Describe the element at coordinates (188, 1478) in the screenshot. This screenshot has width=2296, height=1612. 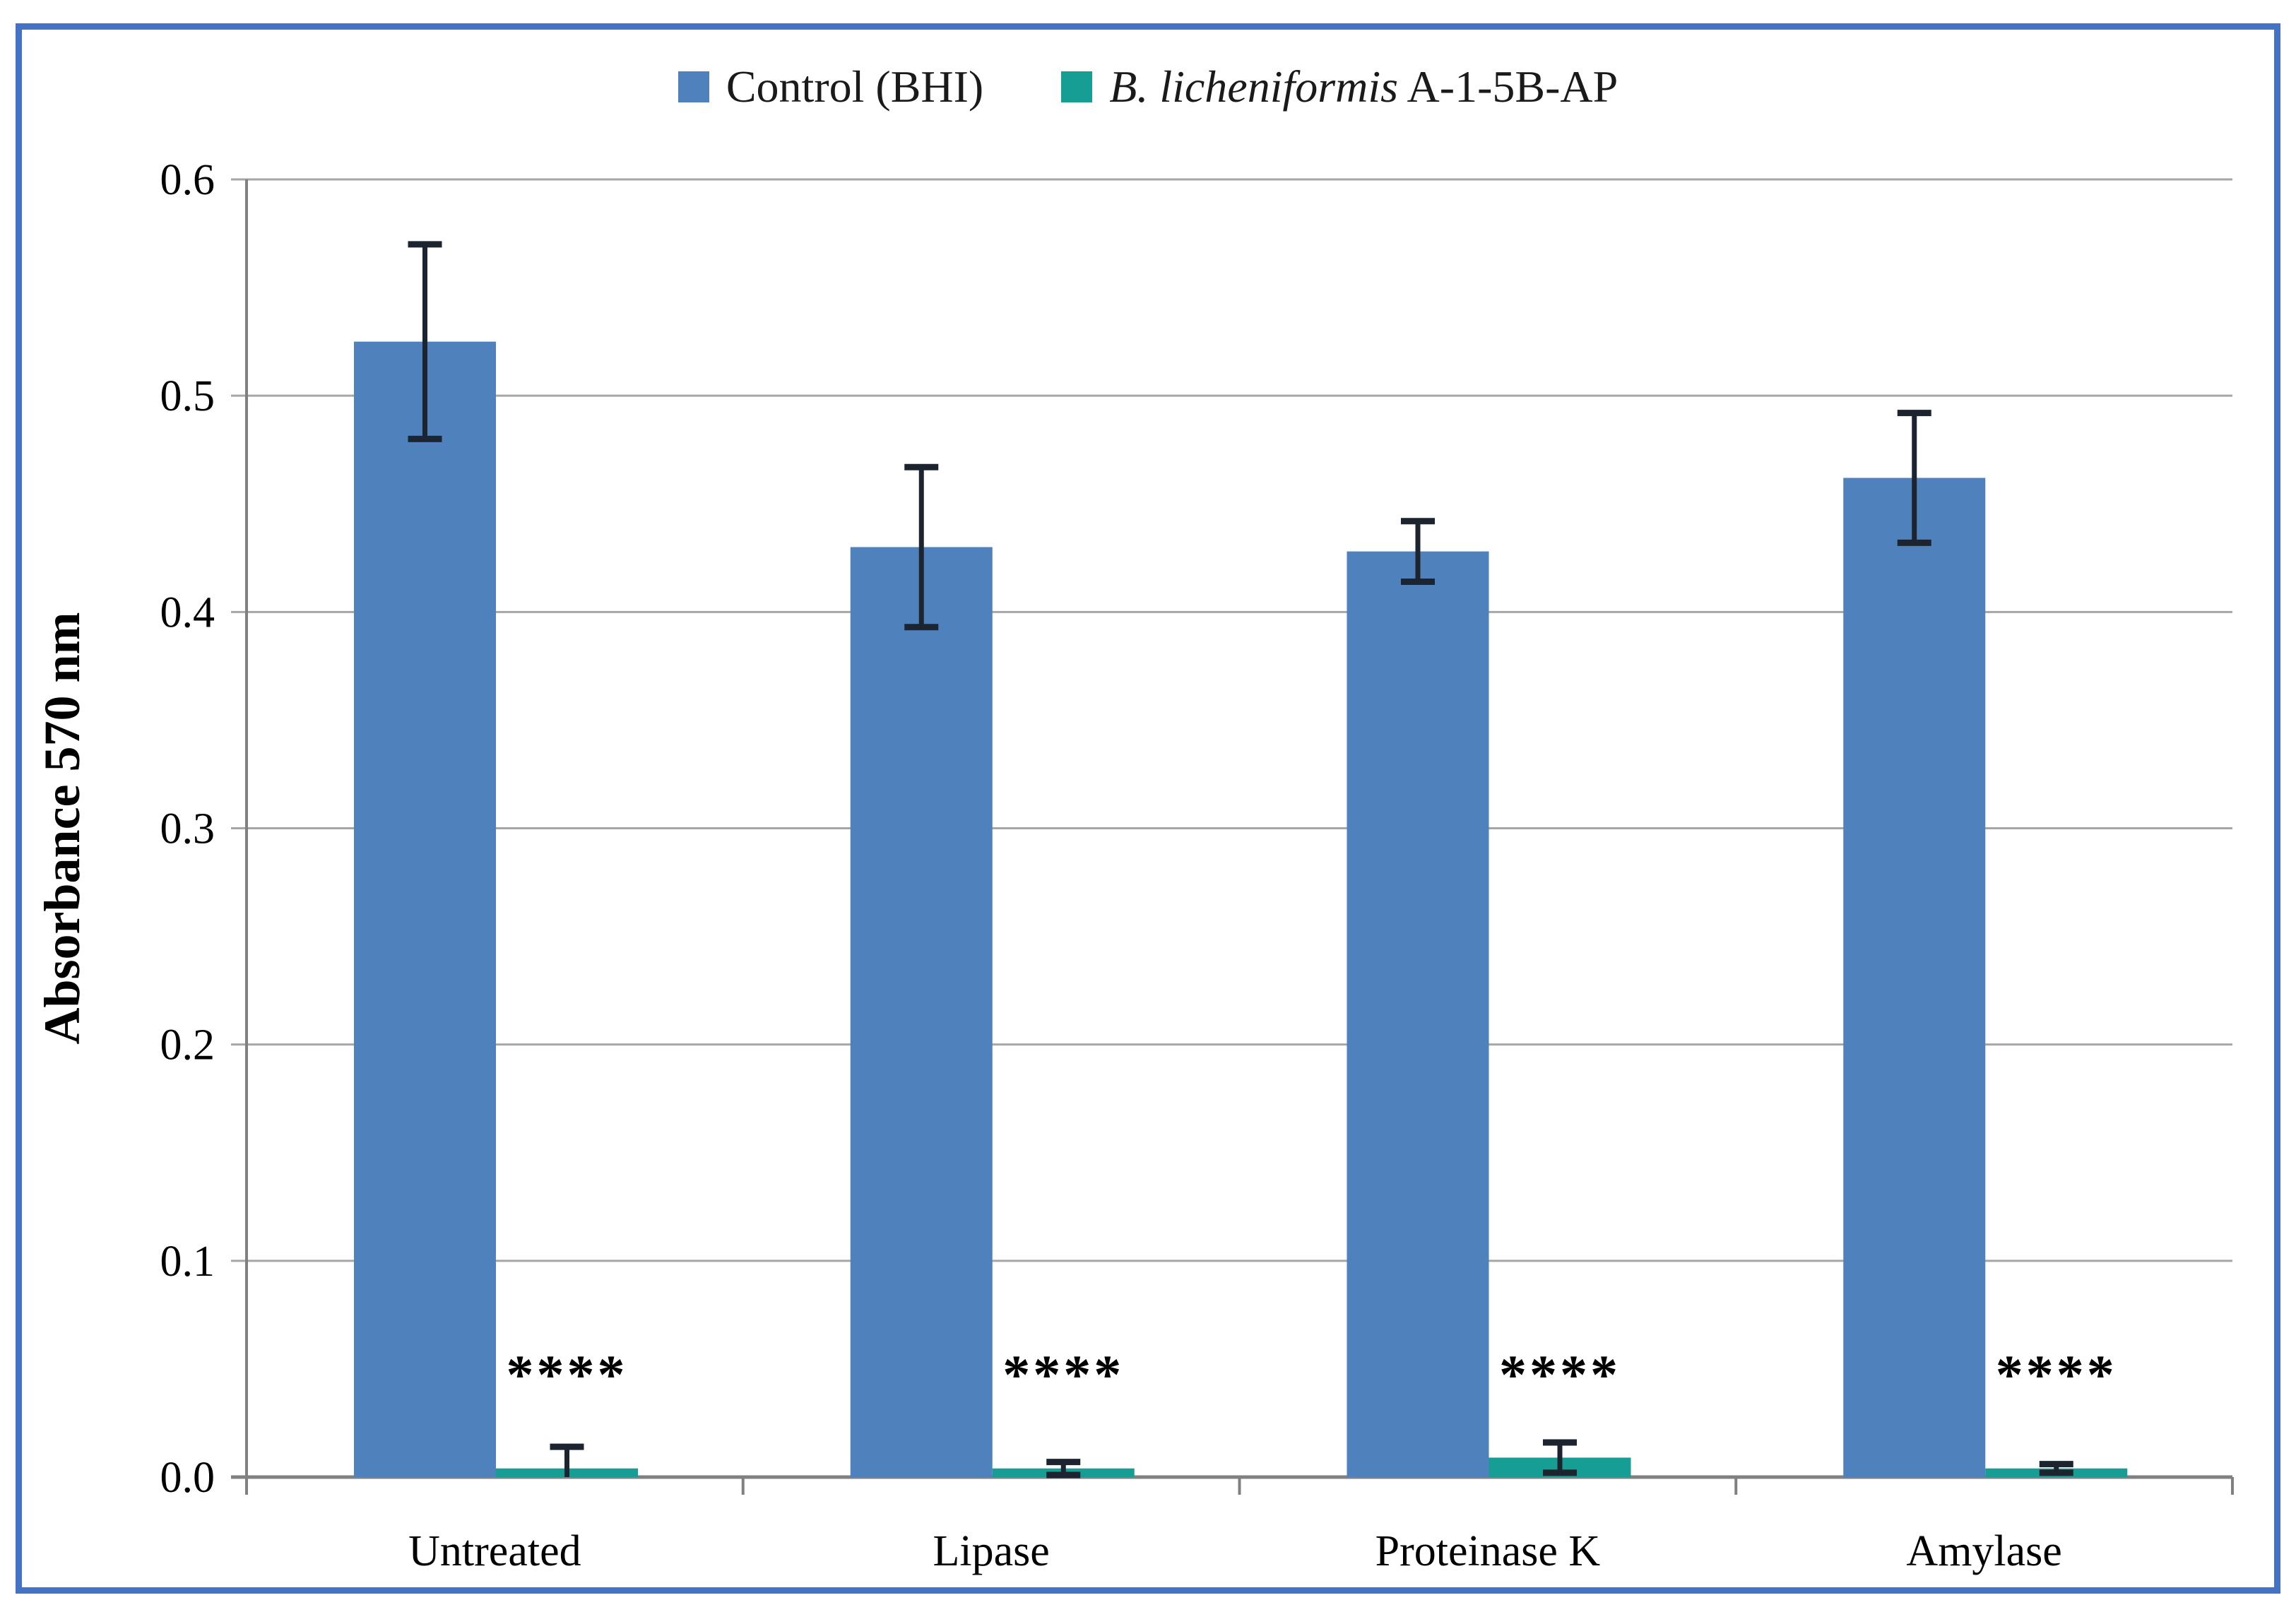
I see `y-tick-label-0.0: 0.0` at that location.